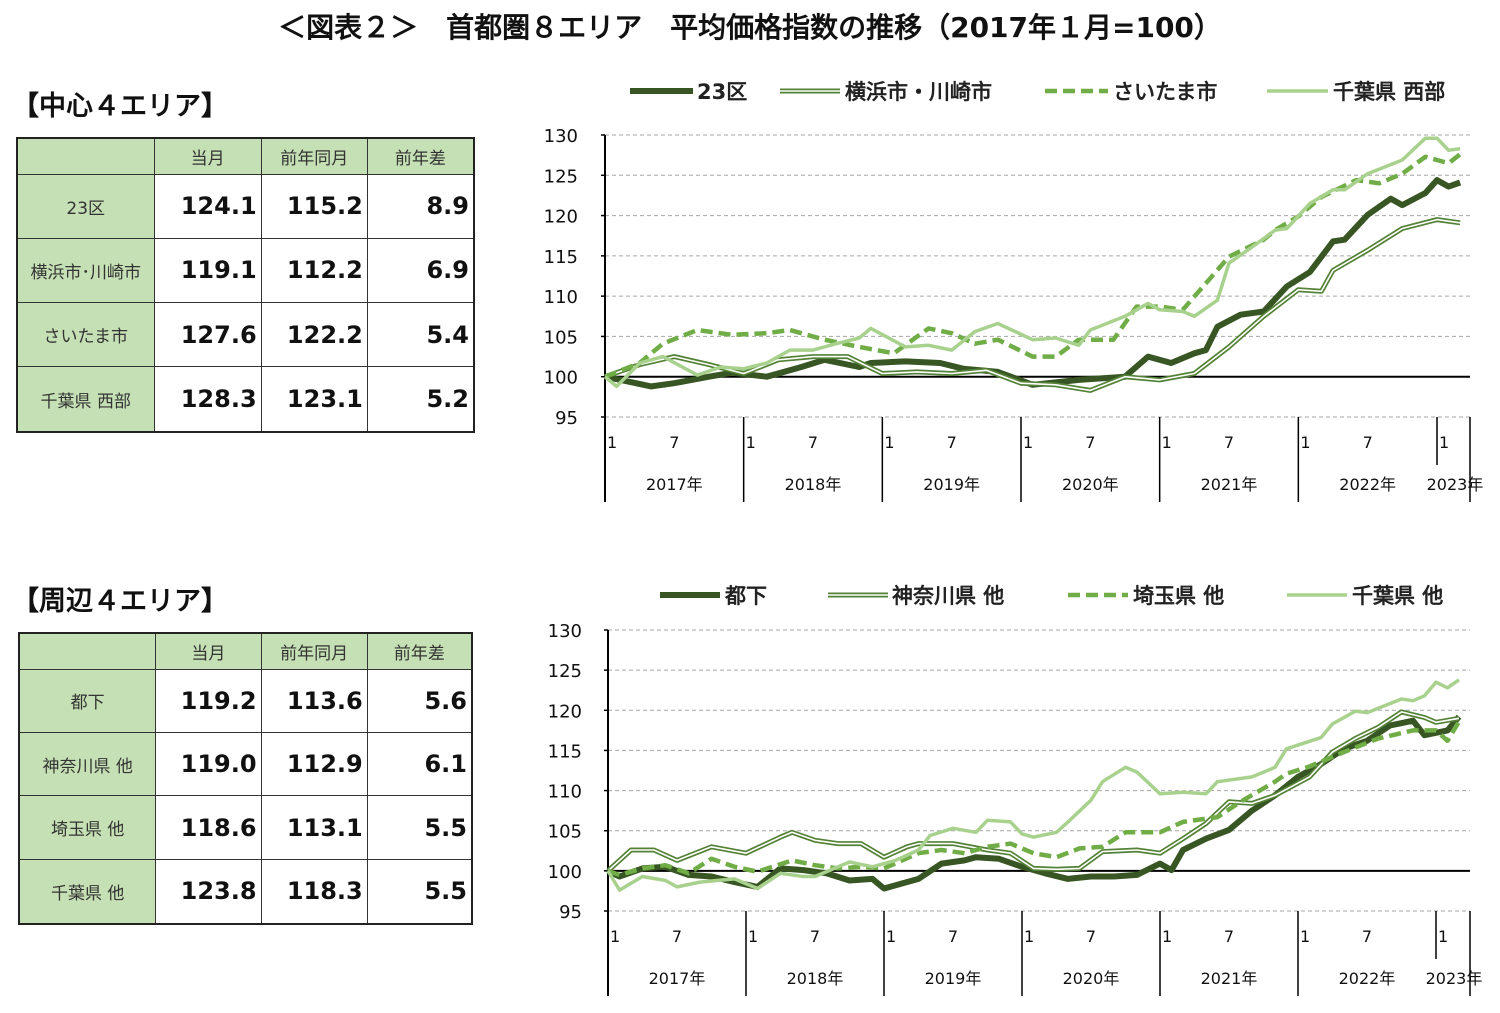 The width and height of the screenshot is (1500, 1013). I want to click on cell-value: 124.1, so click(207, 206).